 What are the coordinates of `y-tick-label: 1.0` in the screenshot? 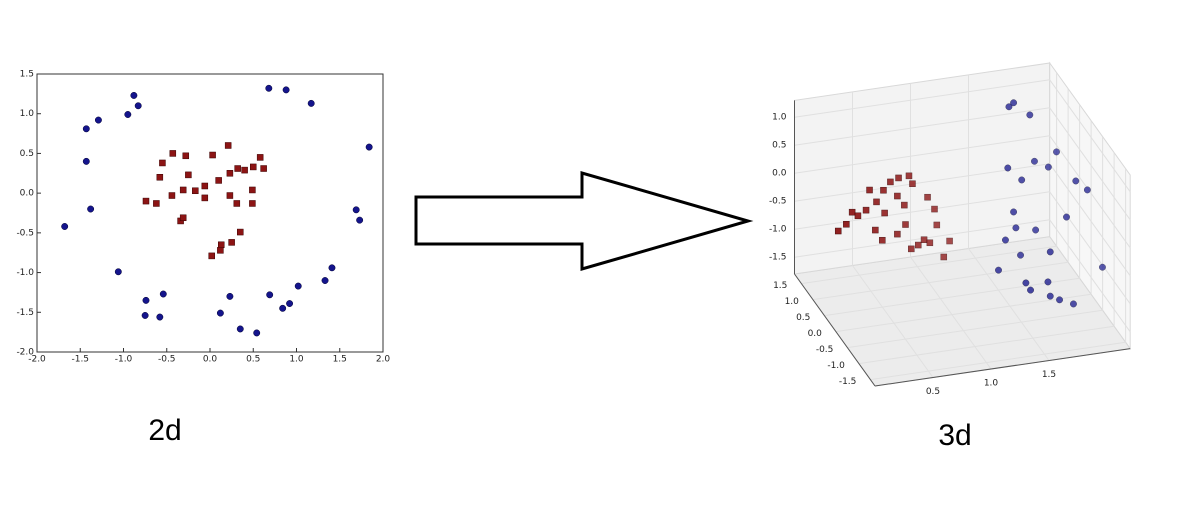 It's located at (792, 302).